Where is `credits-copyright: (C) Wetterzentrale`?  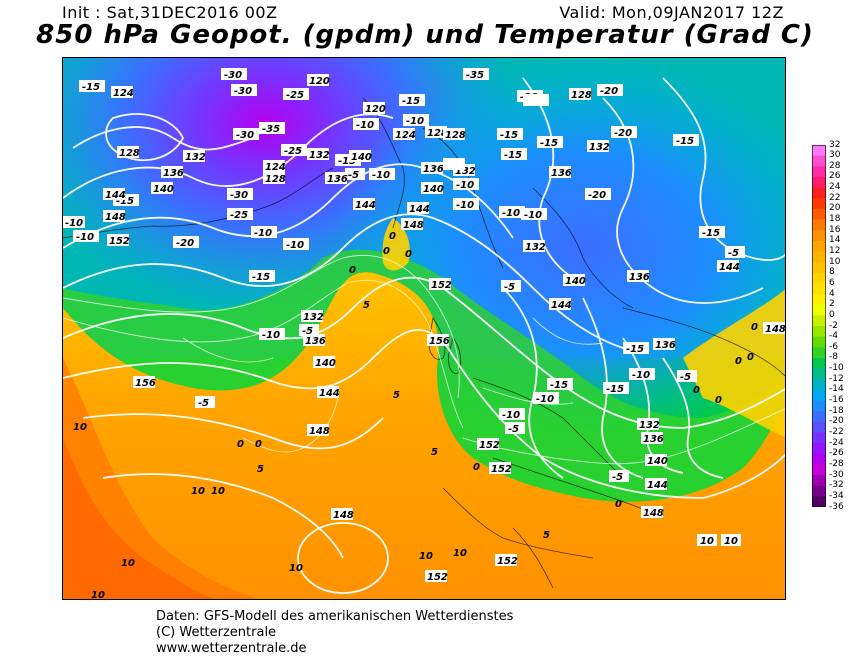 credits-copyright: (C) Wetterzentrale is located at coordinates (216, 632).